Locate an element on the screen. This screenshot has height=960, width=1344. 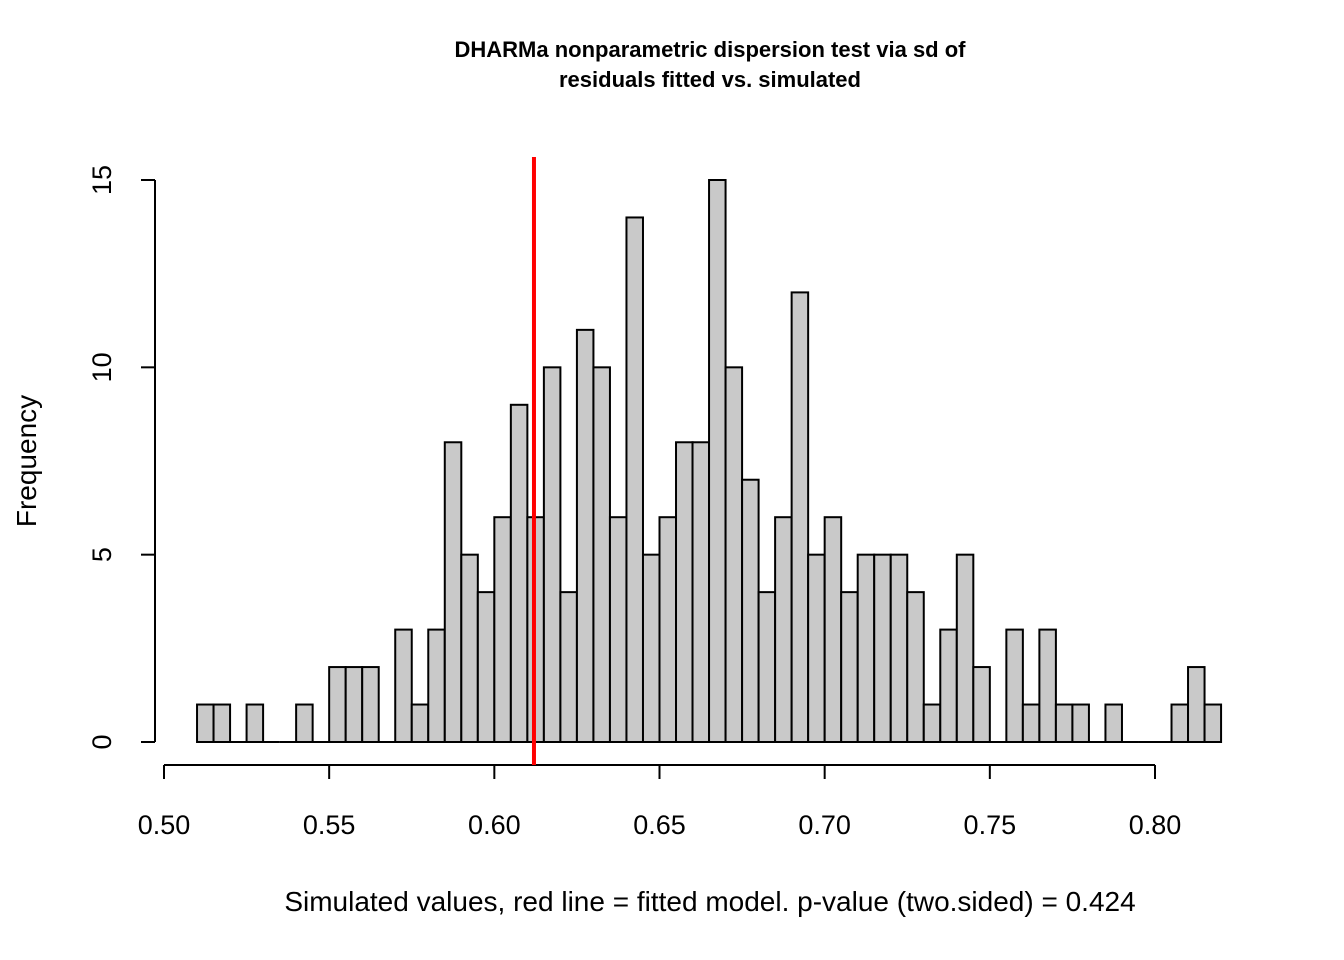
y-tick-label: 15 is located at coordinates (102, 180).